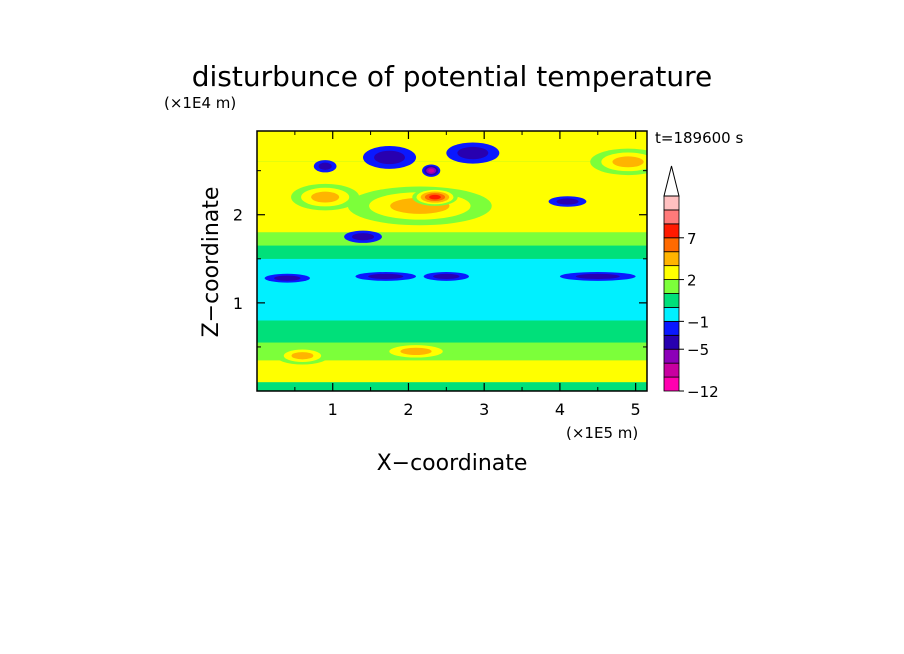  Describe the element at coordinates (671, 181) in the screenshot. I see `colorbar-extend-arrow` at that location.